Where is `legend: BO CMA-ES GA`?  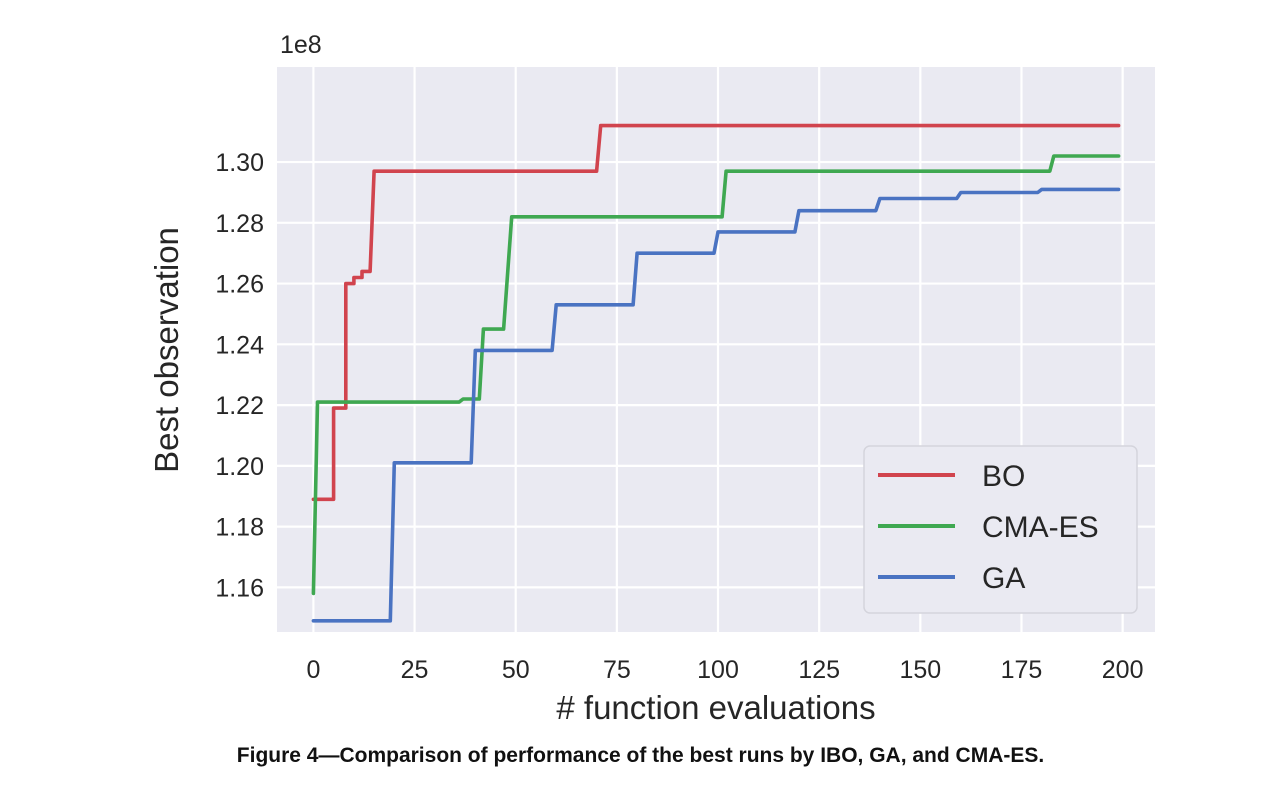
legend: BO CMA-ES GA is located at coordinates (1000, 529).